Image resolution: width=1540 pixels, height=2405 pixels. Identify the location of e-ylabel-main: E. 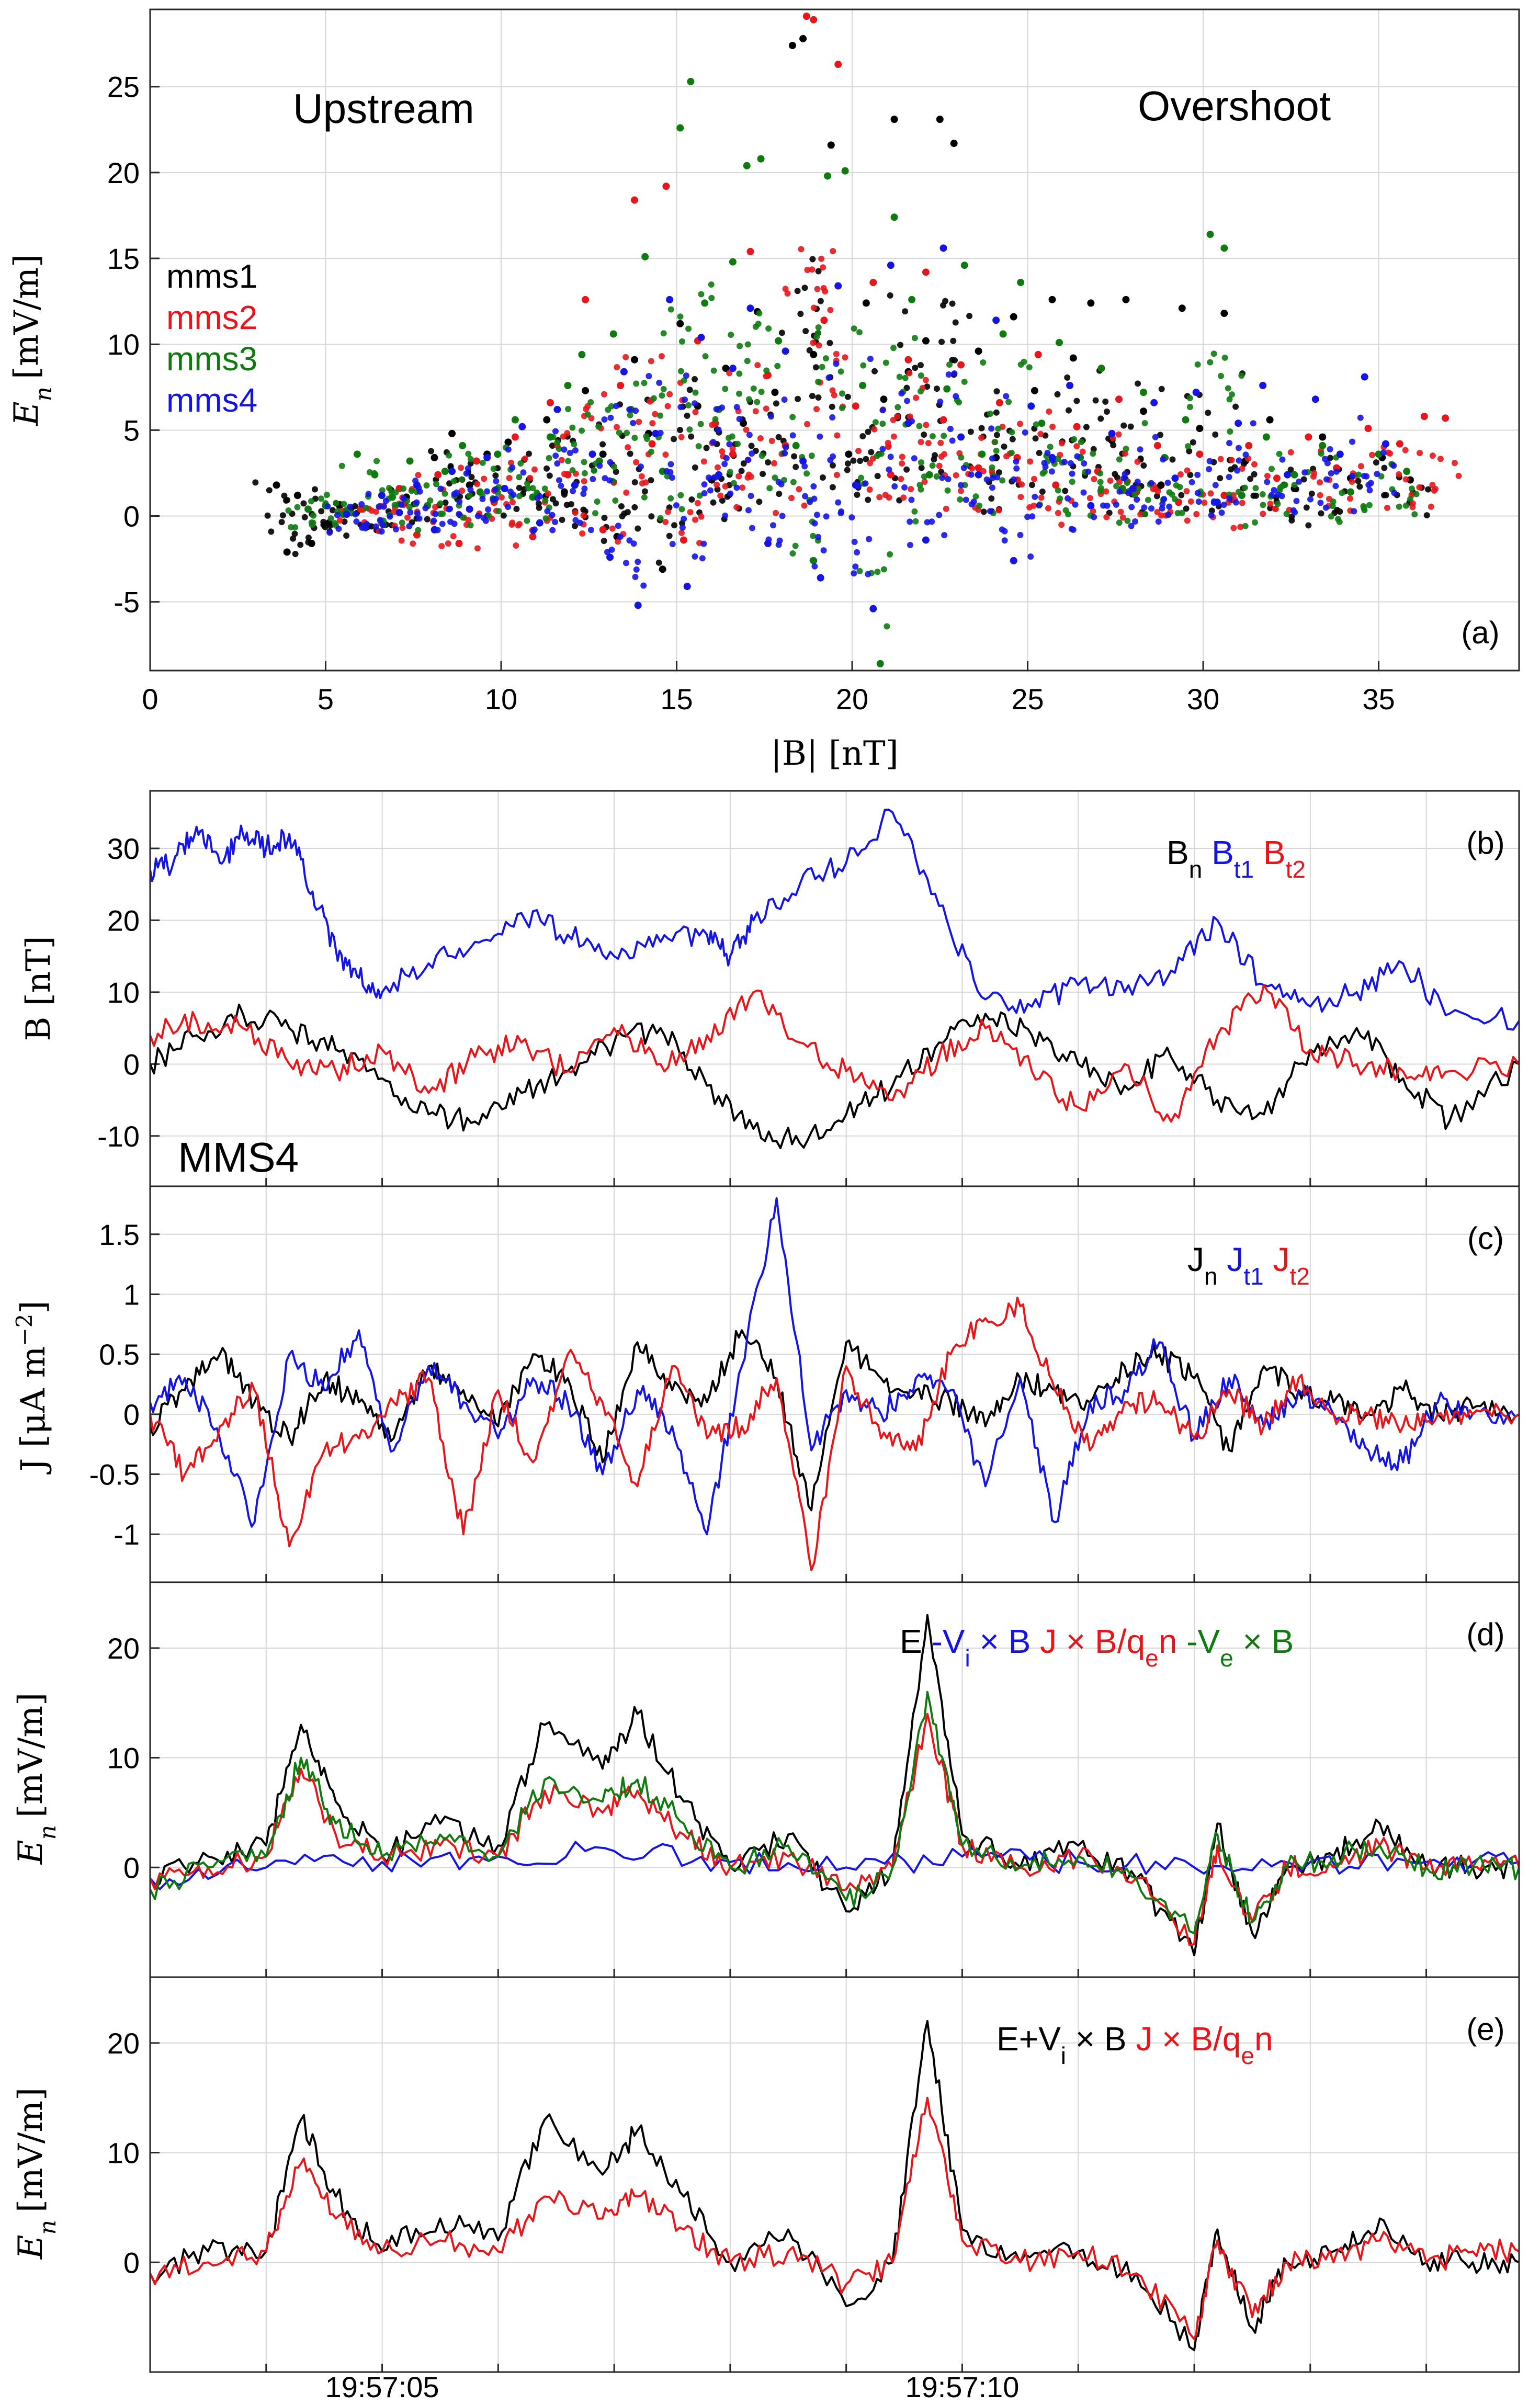
(31, 2247).